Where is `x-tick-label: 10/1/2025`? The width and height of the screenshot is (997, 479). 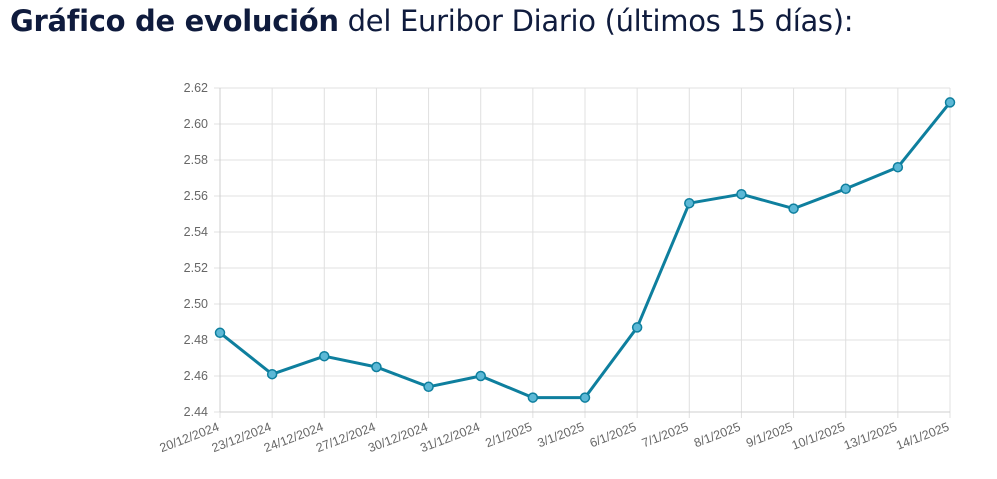
x-tick-label: 10/1/2025 is located at coordinates (818, 436).